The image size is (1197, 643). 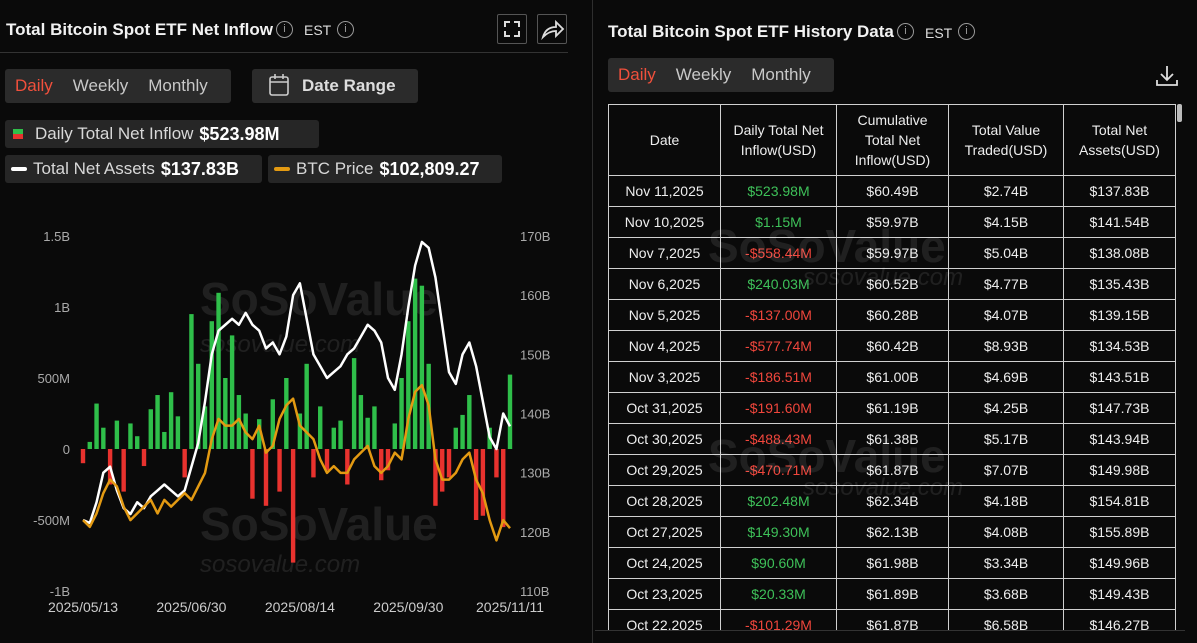 I want to click on legend-inflow: Daily Total Net Inflow $523.98M, so click(x=162, y=134).